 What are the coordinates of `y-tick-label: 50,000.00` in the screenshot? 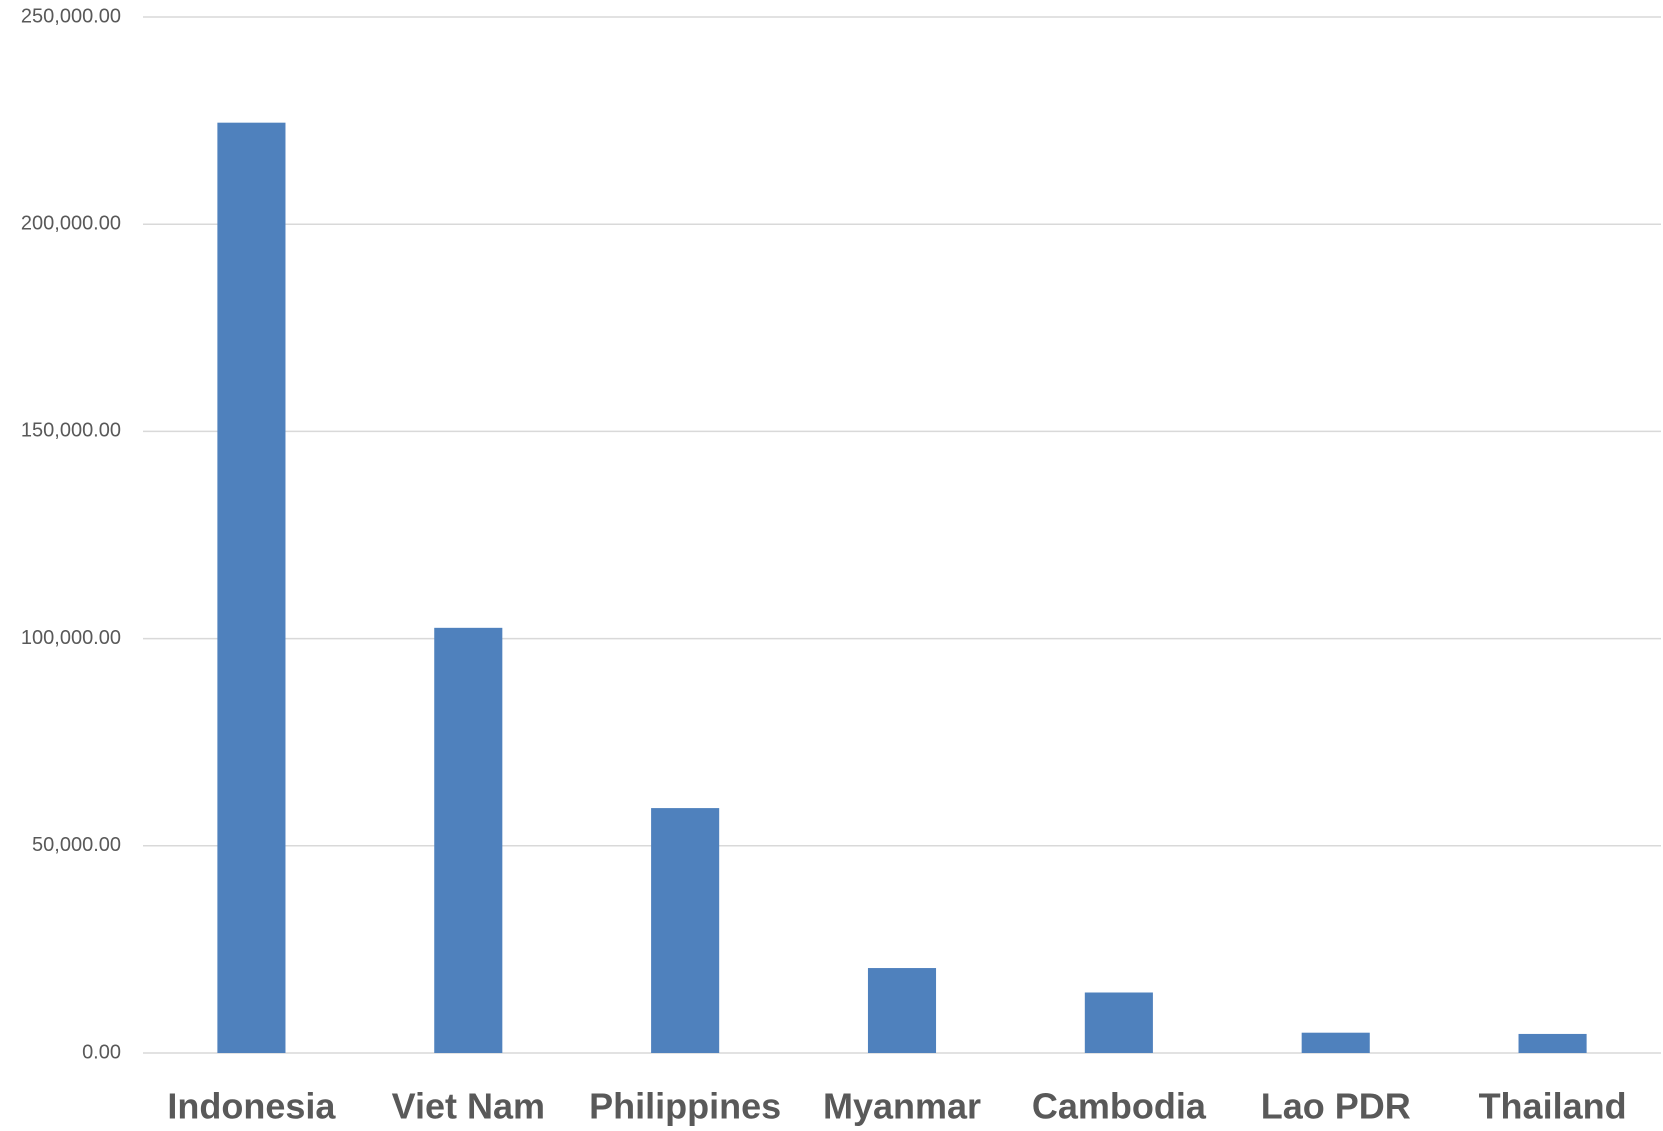 It's located at (76, 845).